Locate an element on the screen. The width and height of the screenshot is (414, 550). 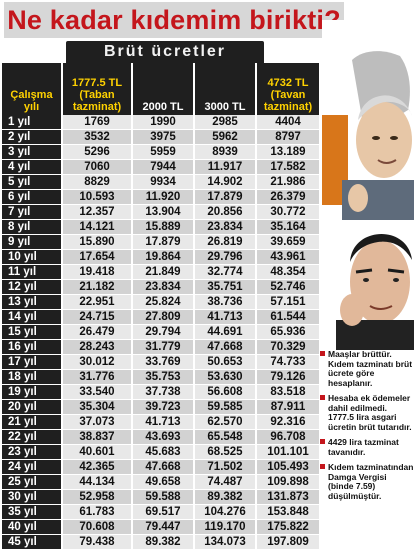
year-cell: 13 yıl is located at coordinates (32, 302).